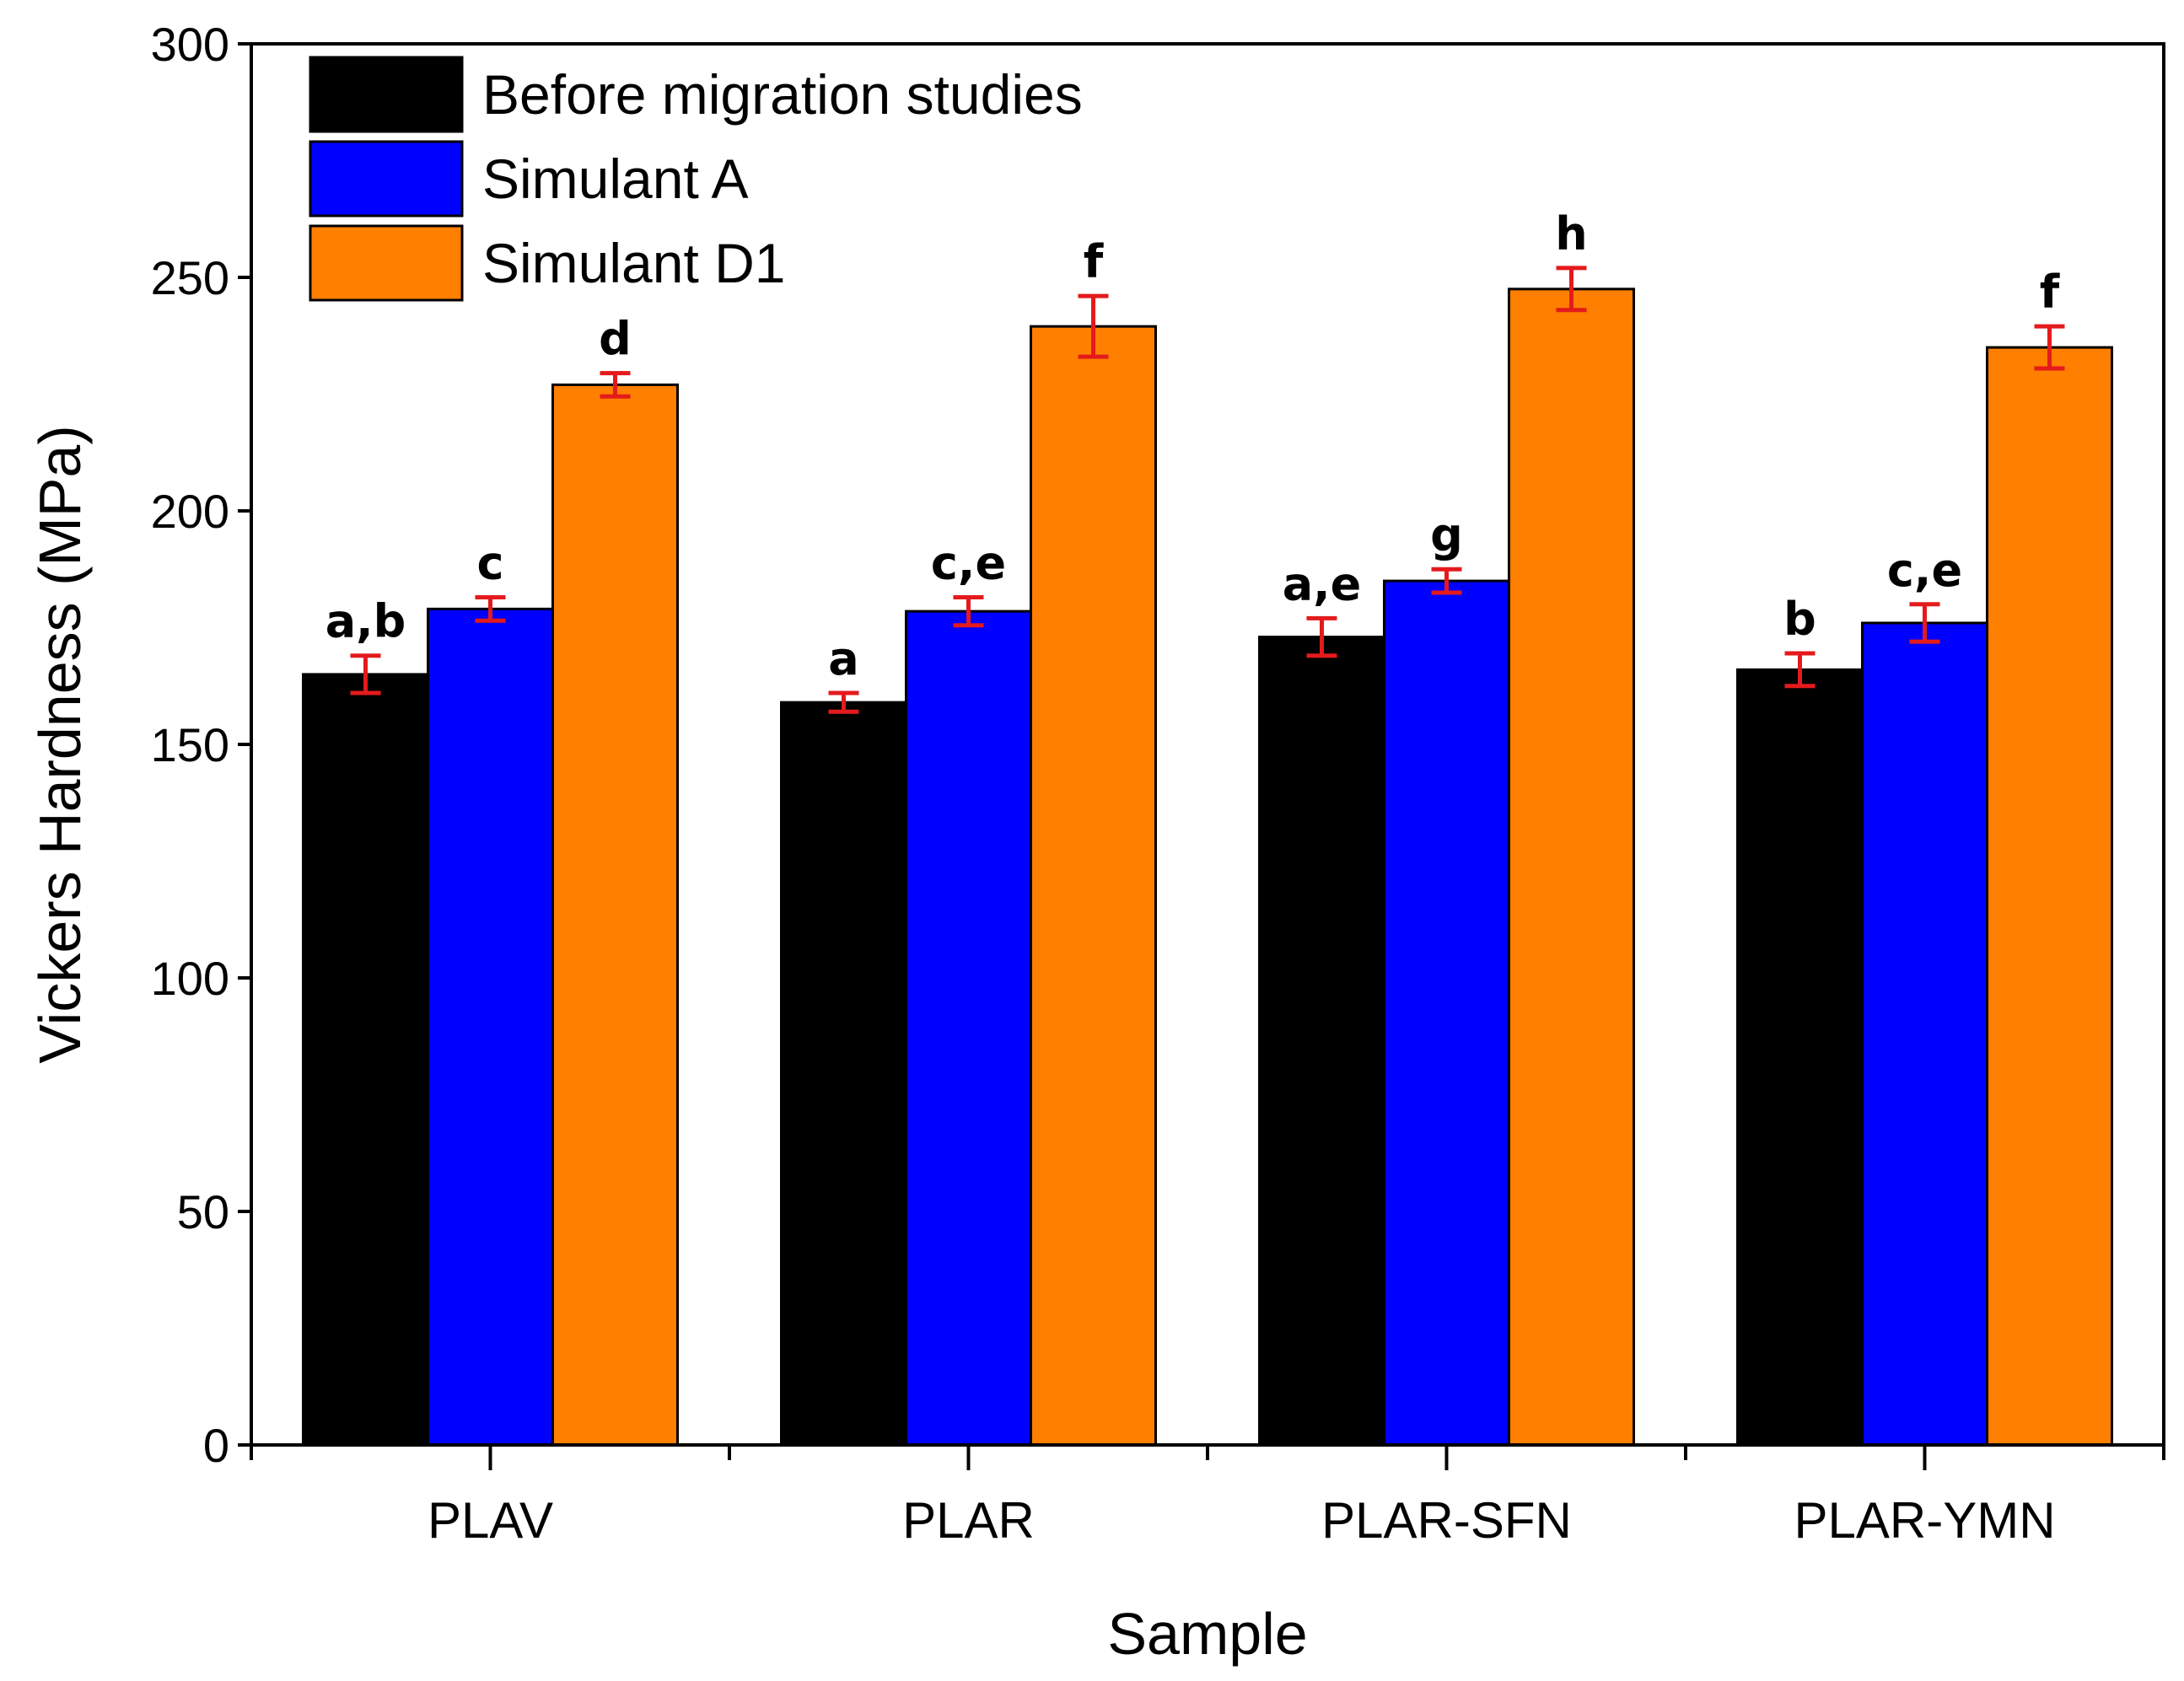  I want to click on y-axis-title: Vickers Hardness (MPa), so click(60, 744).